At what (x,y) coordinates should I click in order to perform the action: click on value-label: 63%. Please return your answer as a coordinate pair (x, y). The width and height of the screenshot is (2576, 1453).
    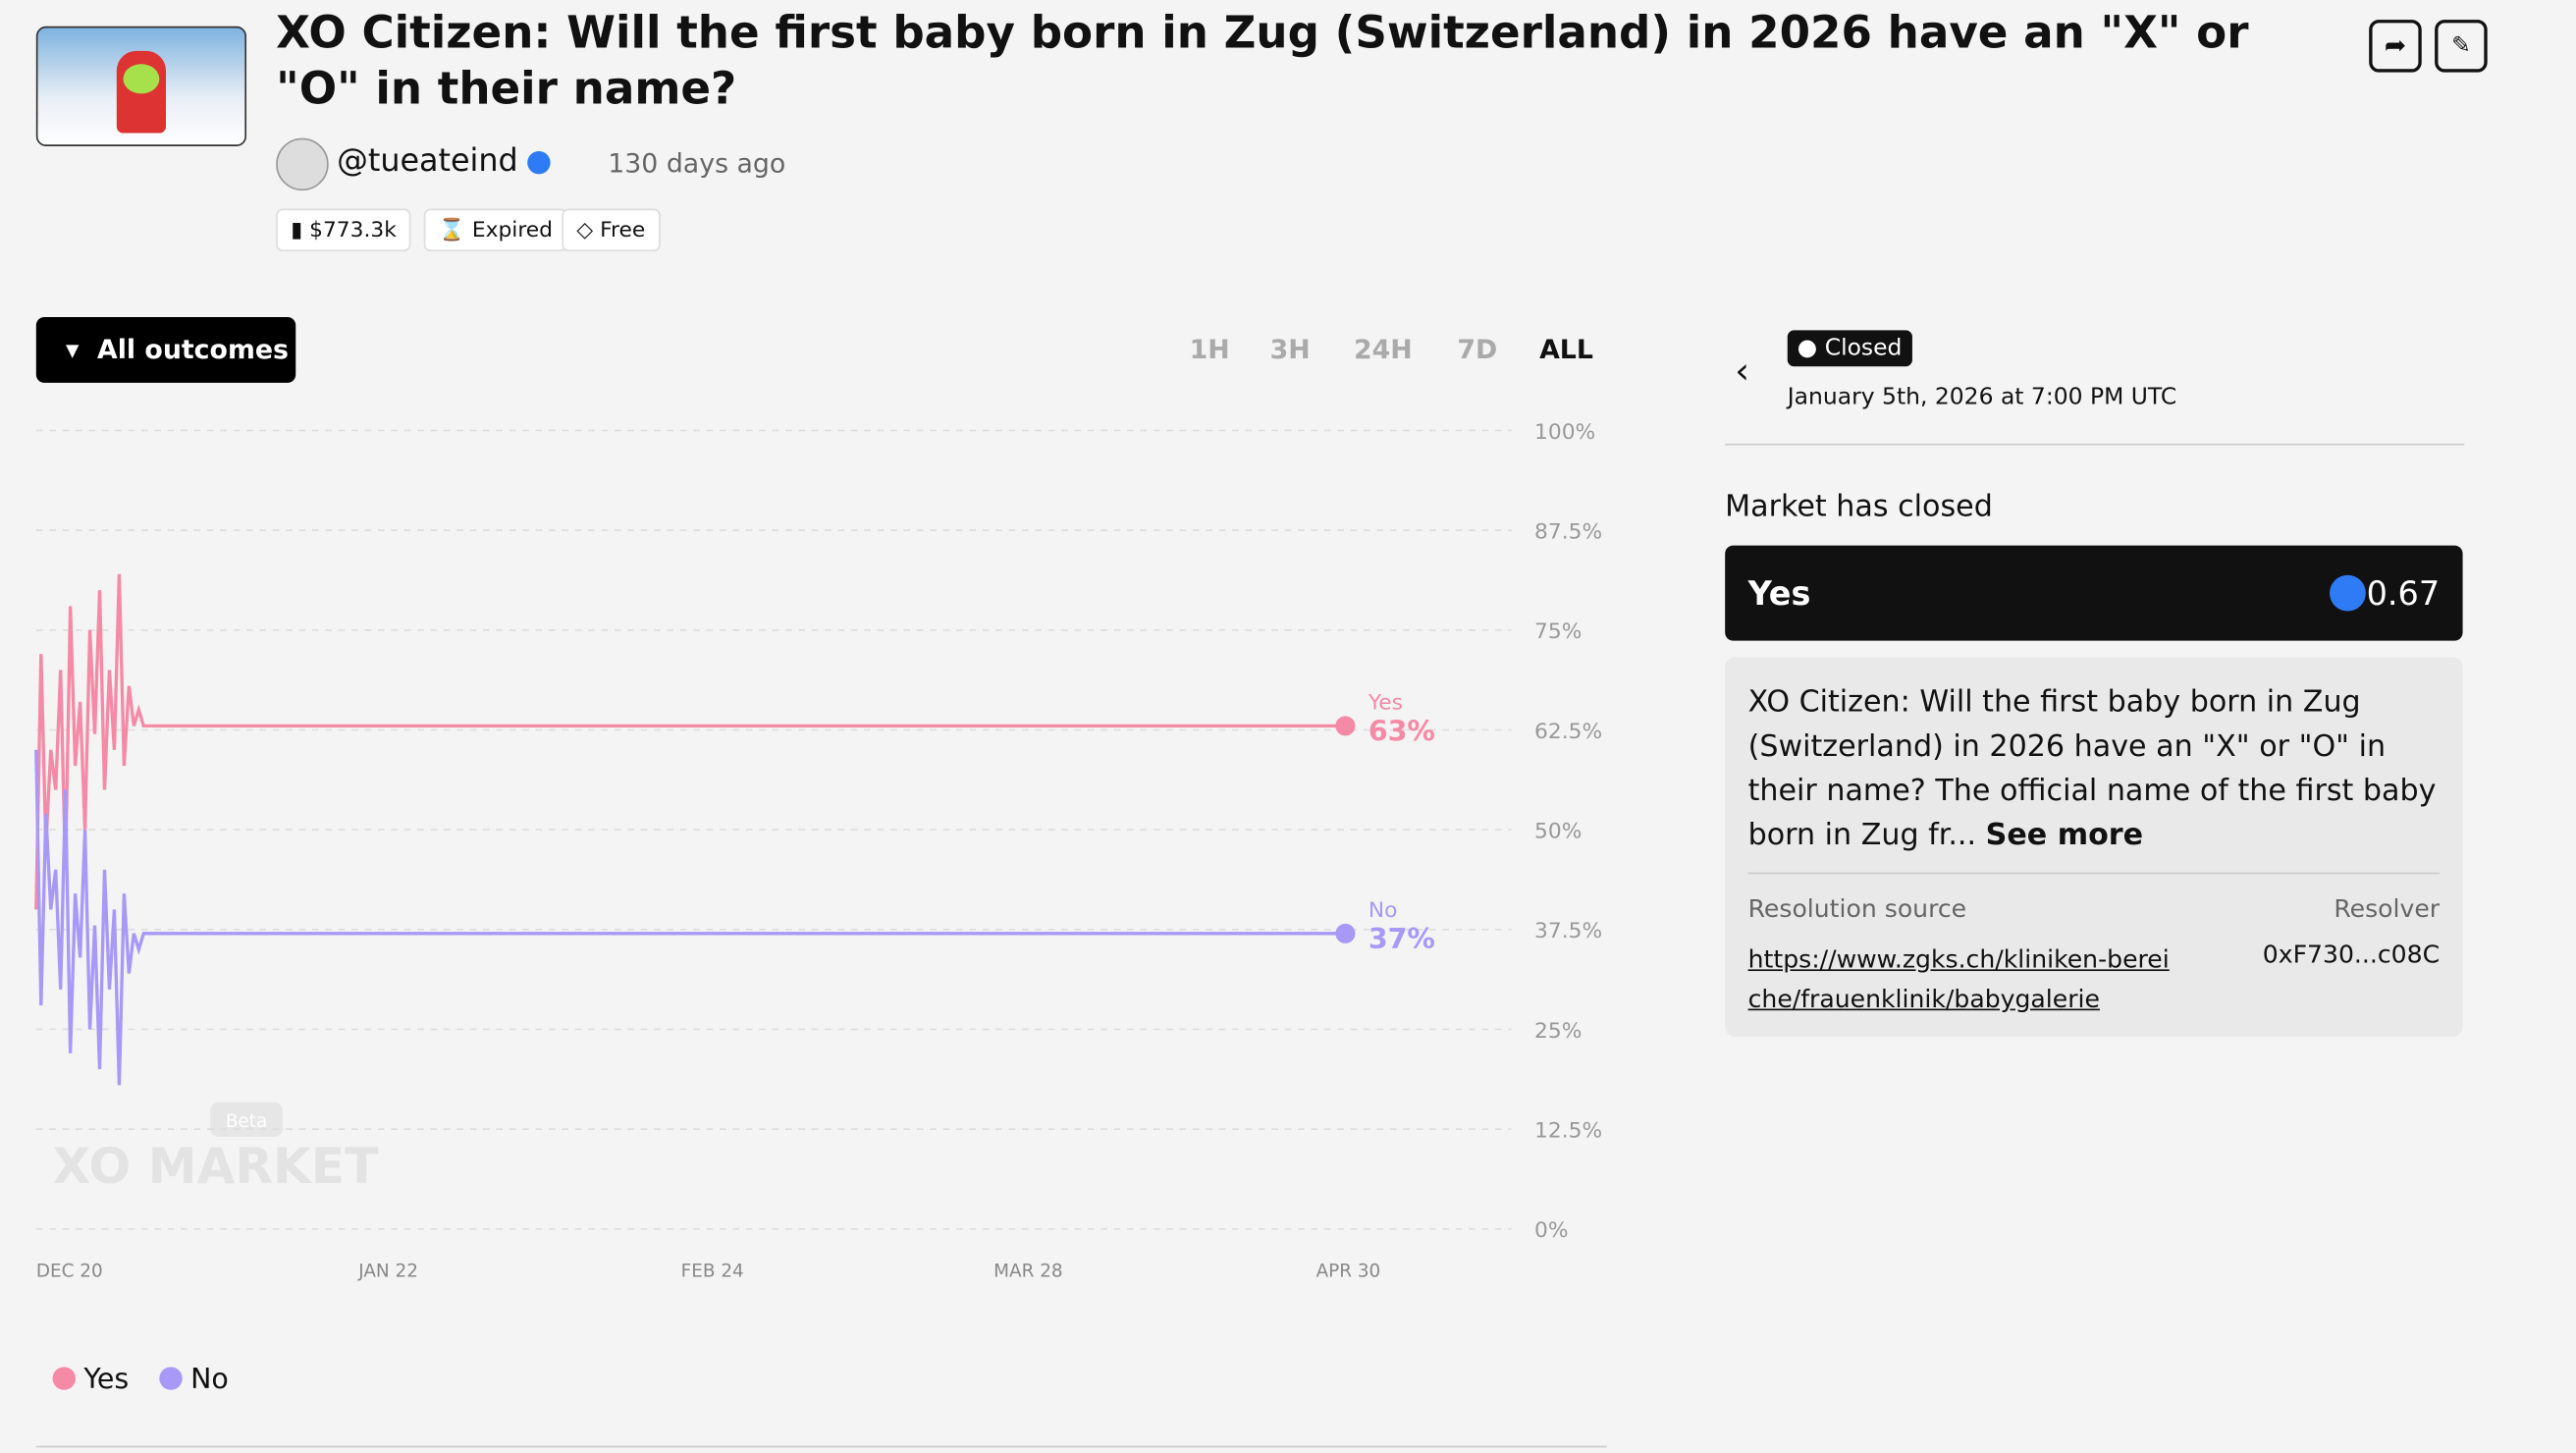
    Looking at the image, I should click on (1401, 731).